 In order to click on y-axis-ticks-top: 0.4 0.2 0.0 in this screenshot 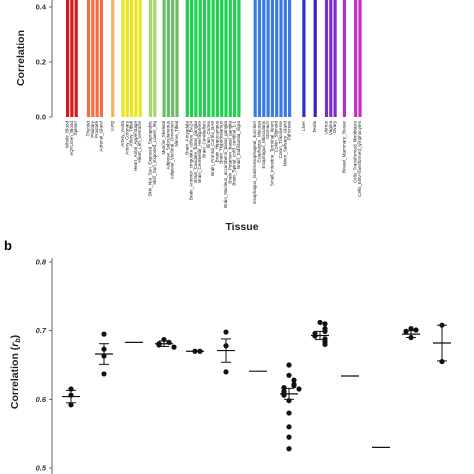, I will do `click(44, 62)`.